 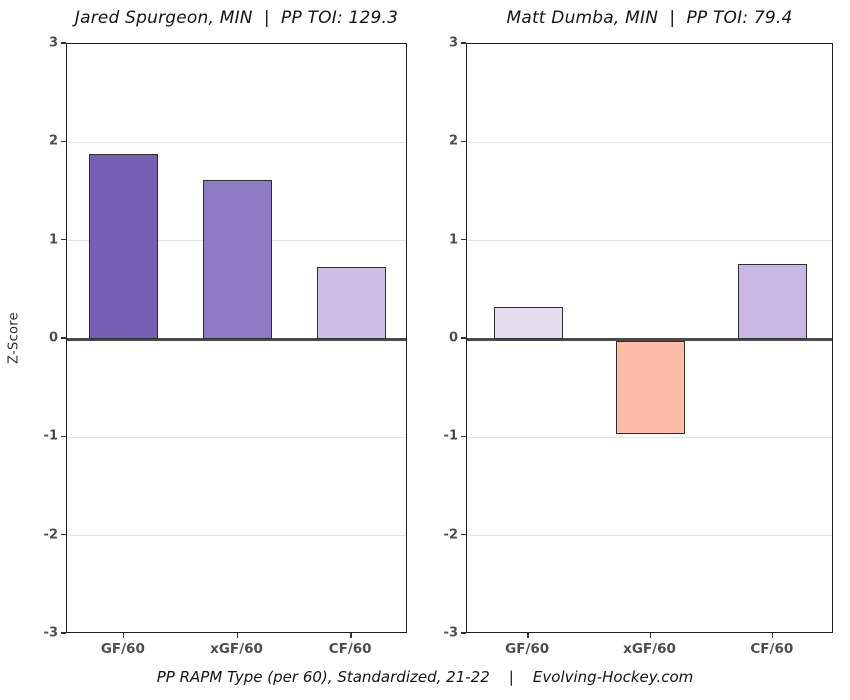 I want to click on gridline-y1, so click(x=649, y=241).